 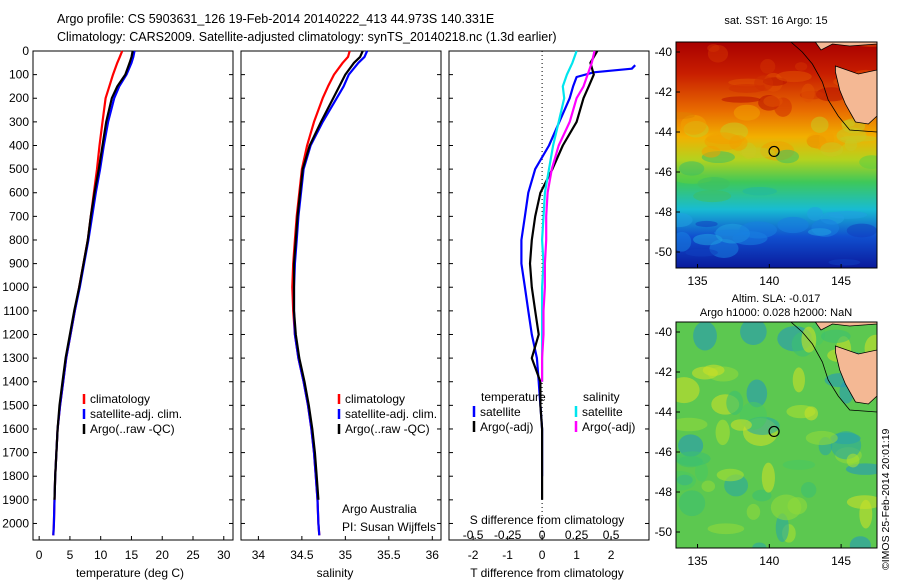 I want to click on x-tick-label-salinity: -0.25, so click(x=508, y=535).